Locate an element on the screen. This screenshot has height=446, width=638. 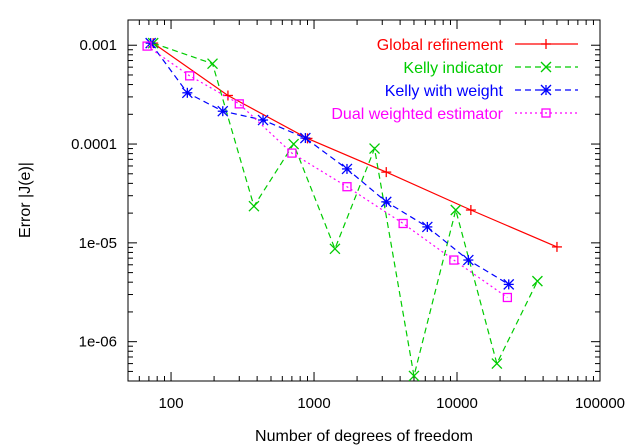
x-tick-label: 100000 is located at coordinates (600, 403).